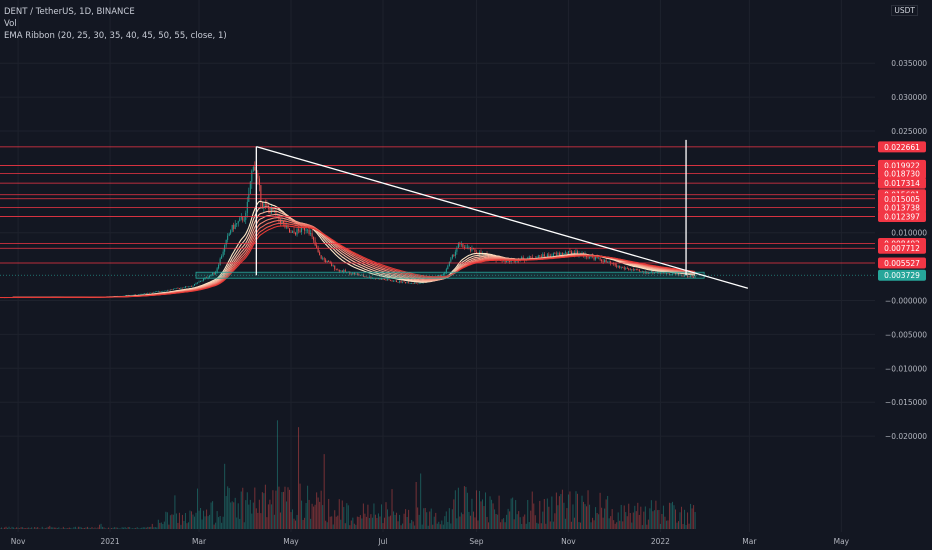 This screenshot has width=932, height=550. What do you see at coordinates (382, 541) in the screenshot?
I see `time-tick-label: Jul` at bounding box center [382, 541].